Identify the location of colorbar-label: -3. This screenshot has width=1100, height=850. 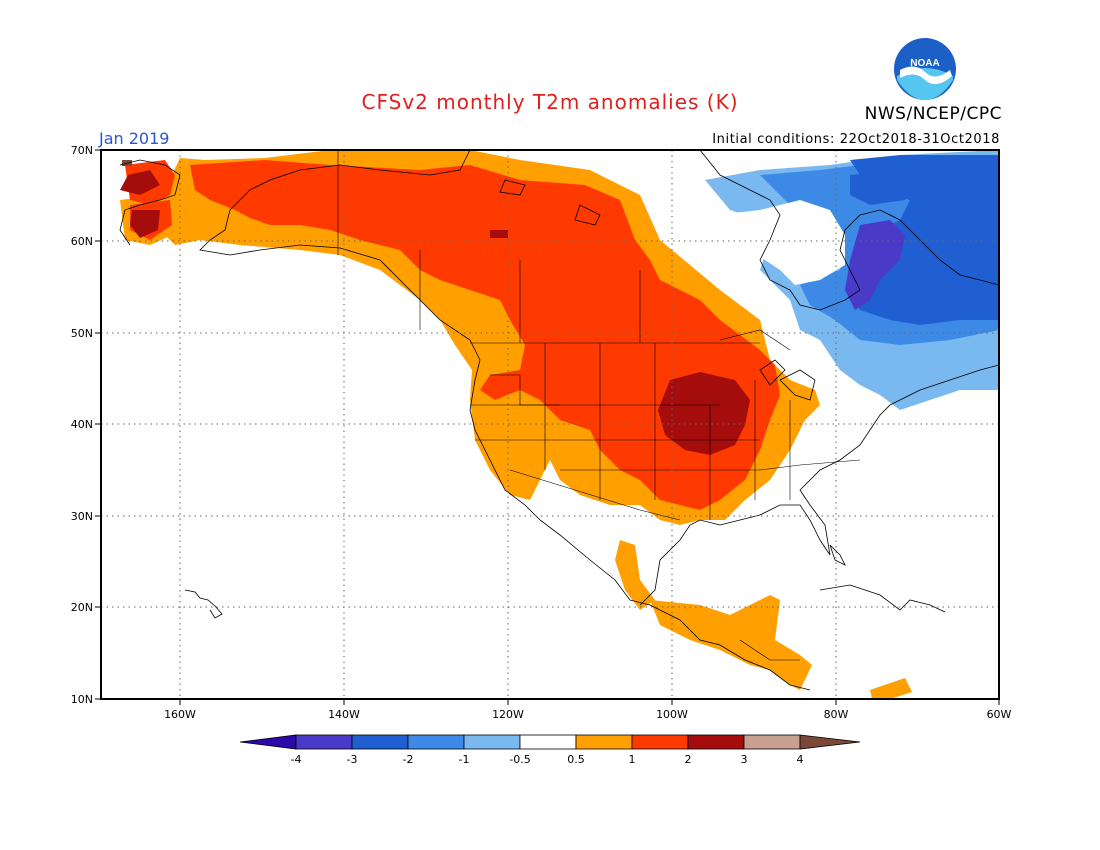
(352, 759).